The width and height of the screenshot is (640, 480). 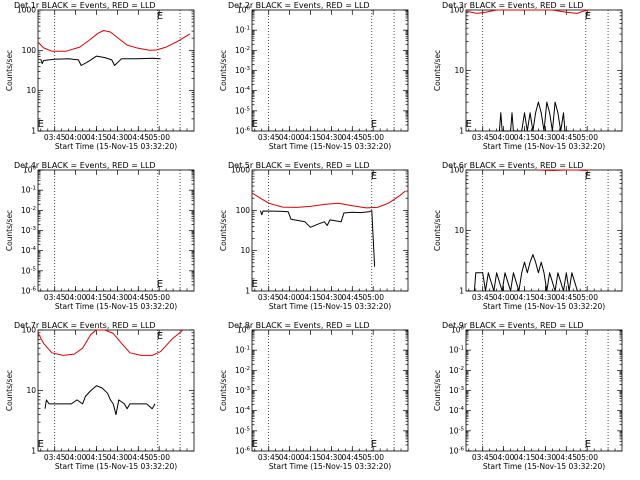 What do you see at coordinates (240, 170) in the screenshot?
I see `y-tick-label: 1000` at bounding box center [240, 170].